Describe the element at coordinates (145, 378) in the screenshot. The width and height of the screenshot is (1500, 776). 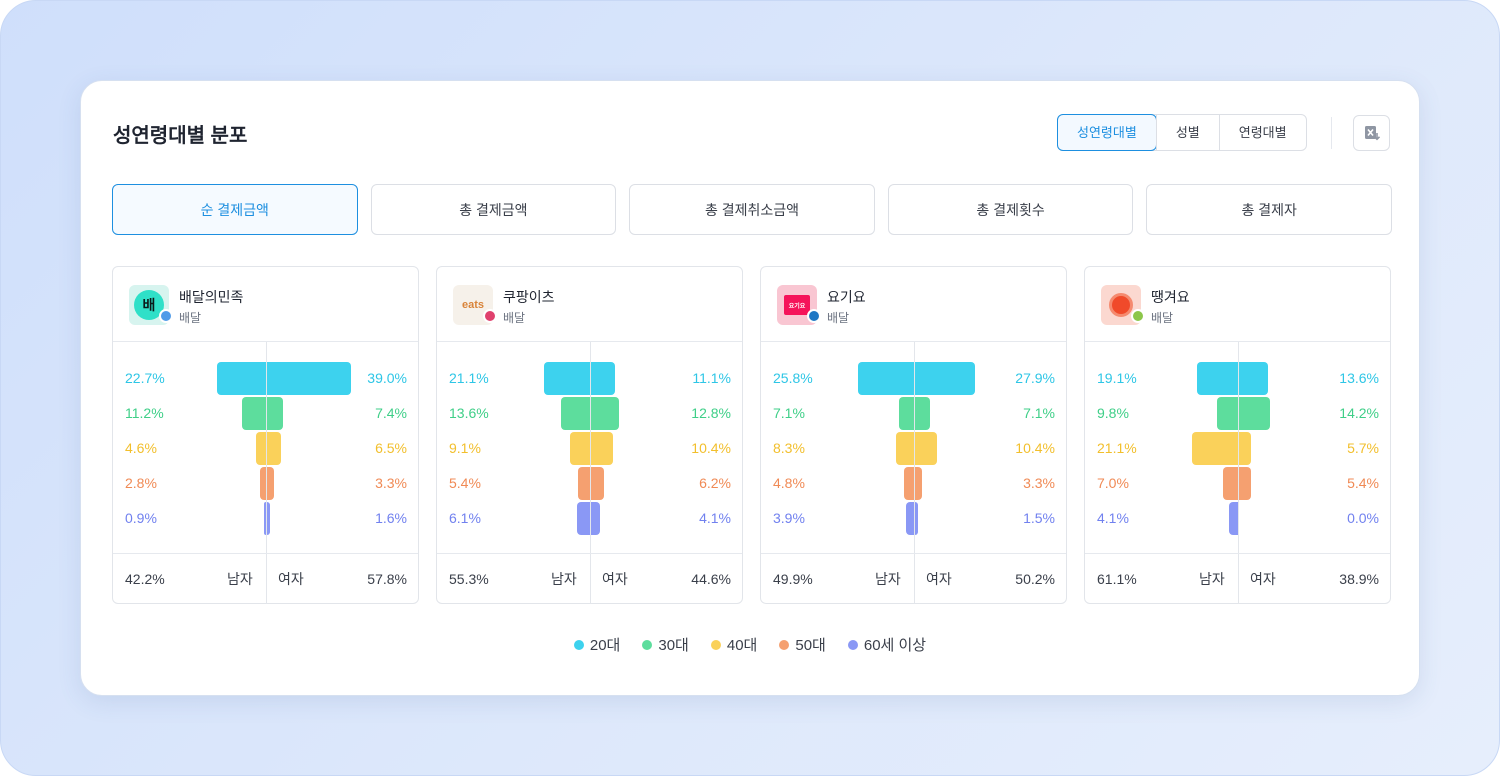
I see `male-value-label: 22.7%` at that location.